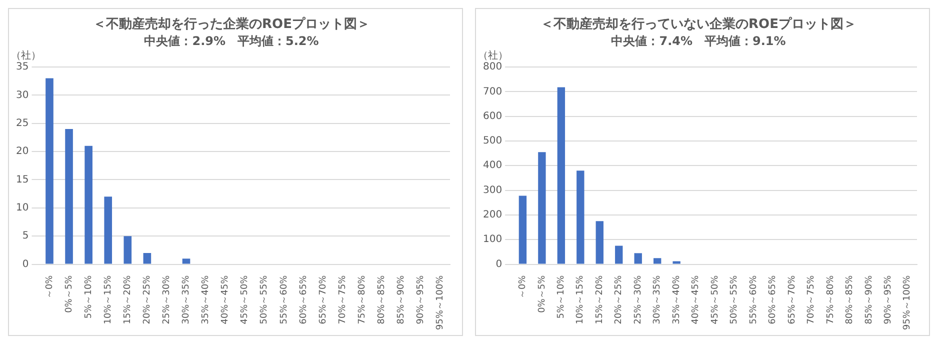  Describe the element at coordinates (492, 215) in the screenshot. I see `y-tick-label: 200` at that location.